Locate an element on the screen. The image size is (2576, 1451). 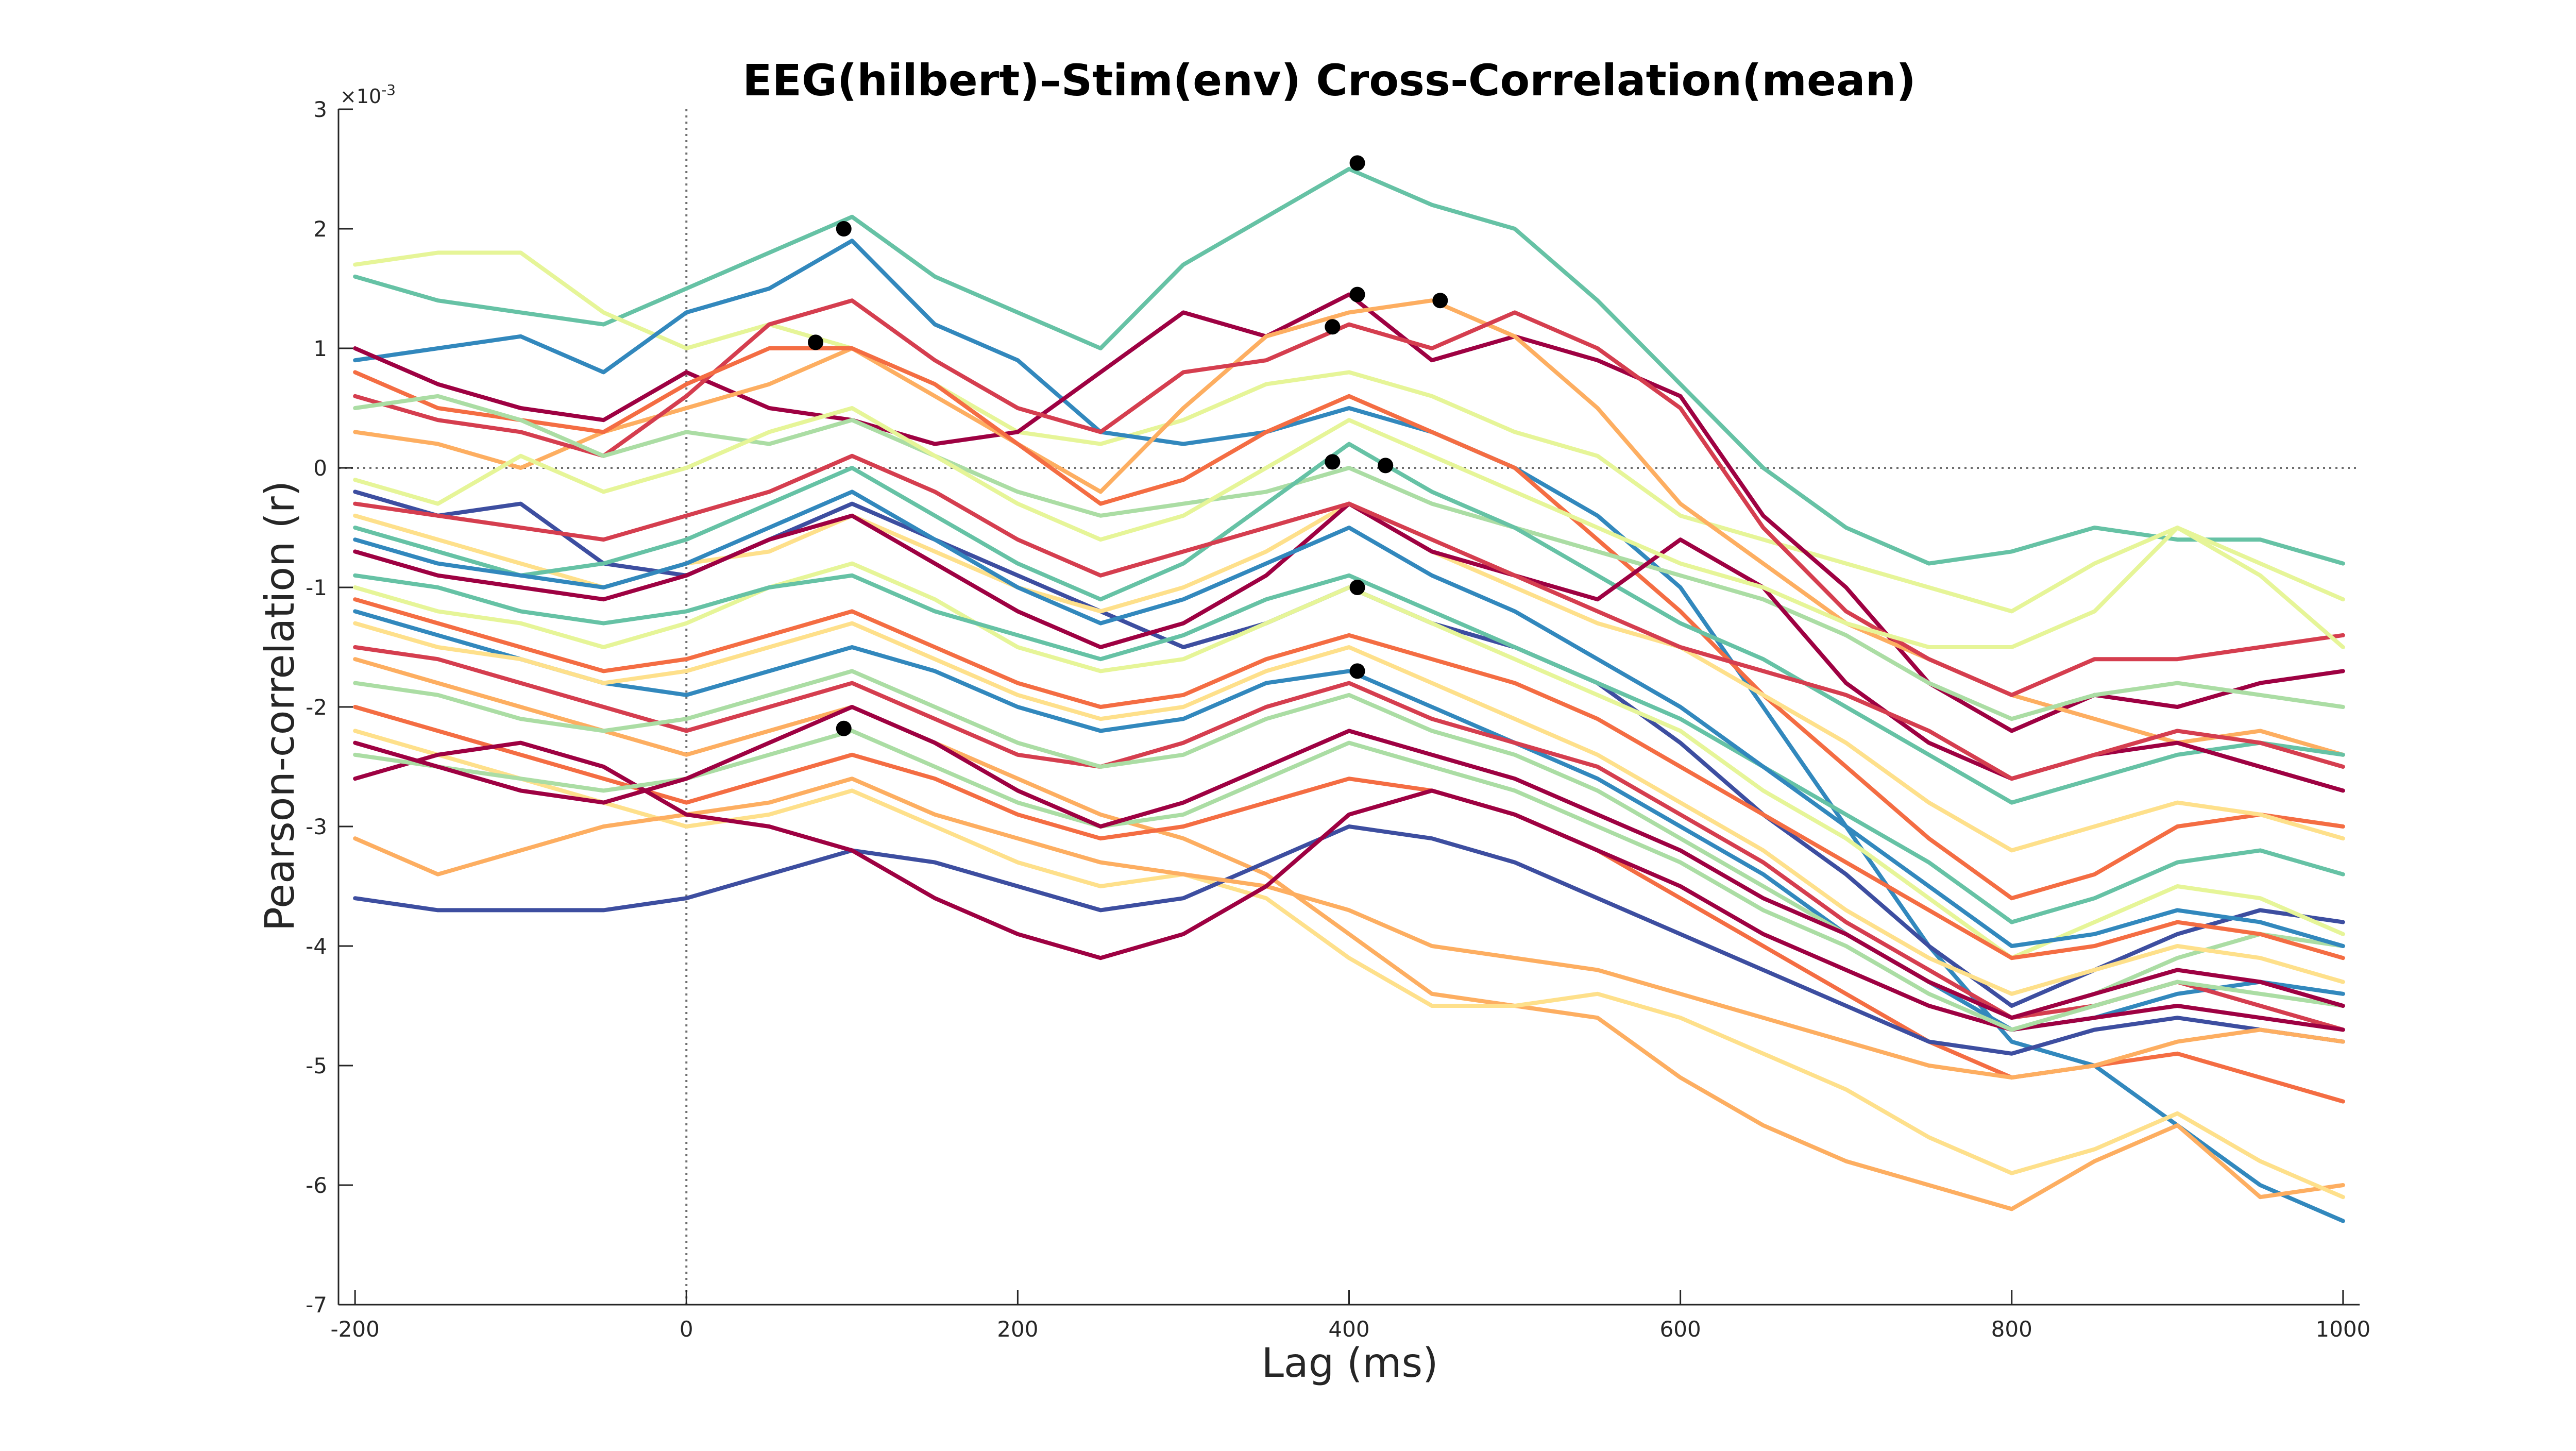
peak-markers is located at coordinates (1128, 445).